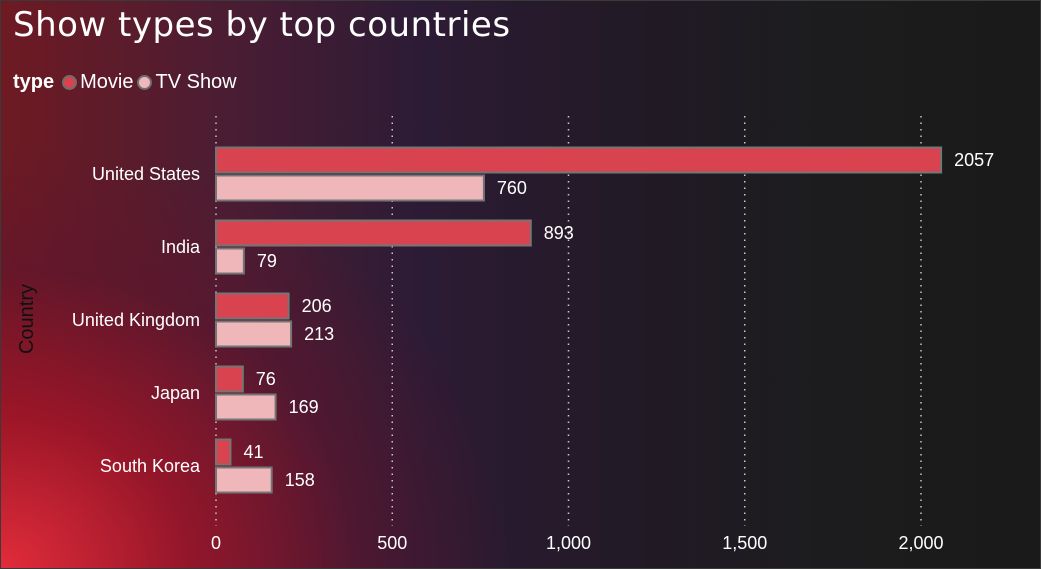  Describe the element at coordinates (579, 160) in the screenshot. I see `bar-movie-united-states` at that location.